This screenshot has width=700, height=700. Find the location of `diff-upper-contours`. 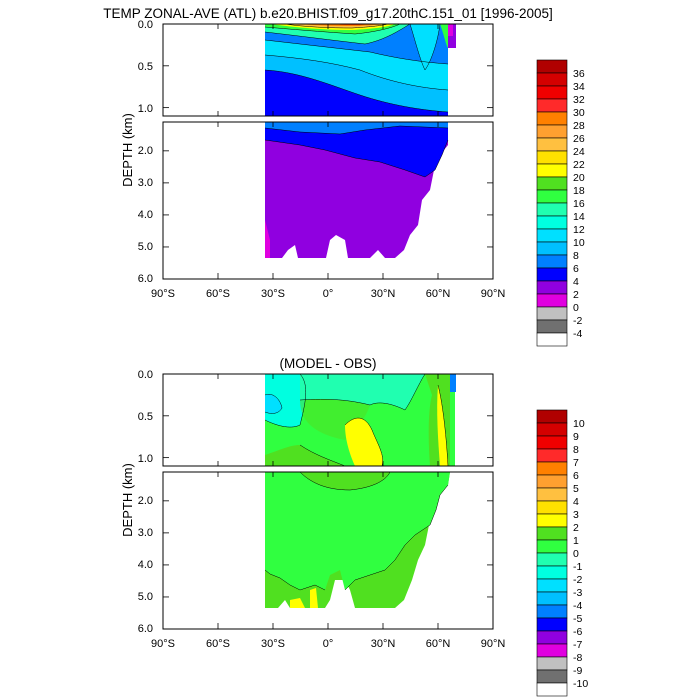

diff-upper-contours is located at coordinates (356, 420).